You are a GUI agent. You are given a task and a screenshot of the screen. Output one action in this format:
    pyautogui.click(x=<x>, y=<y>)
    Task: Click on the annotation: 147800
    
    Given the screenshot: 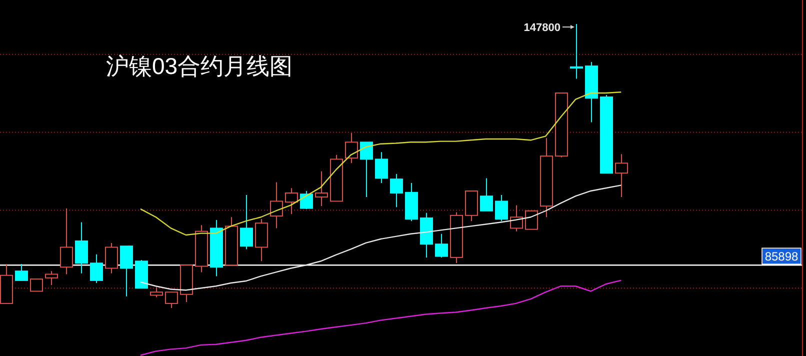 What is the action you would take?
    pyautogui.click(x=542, y=28)
    